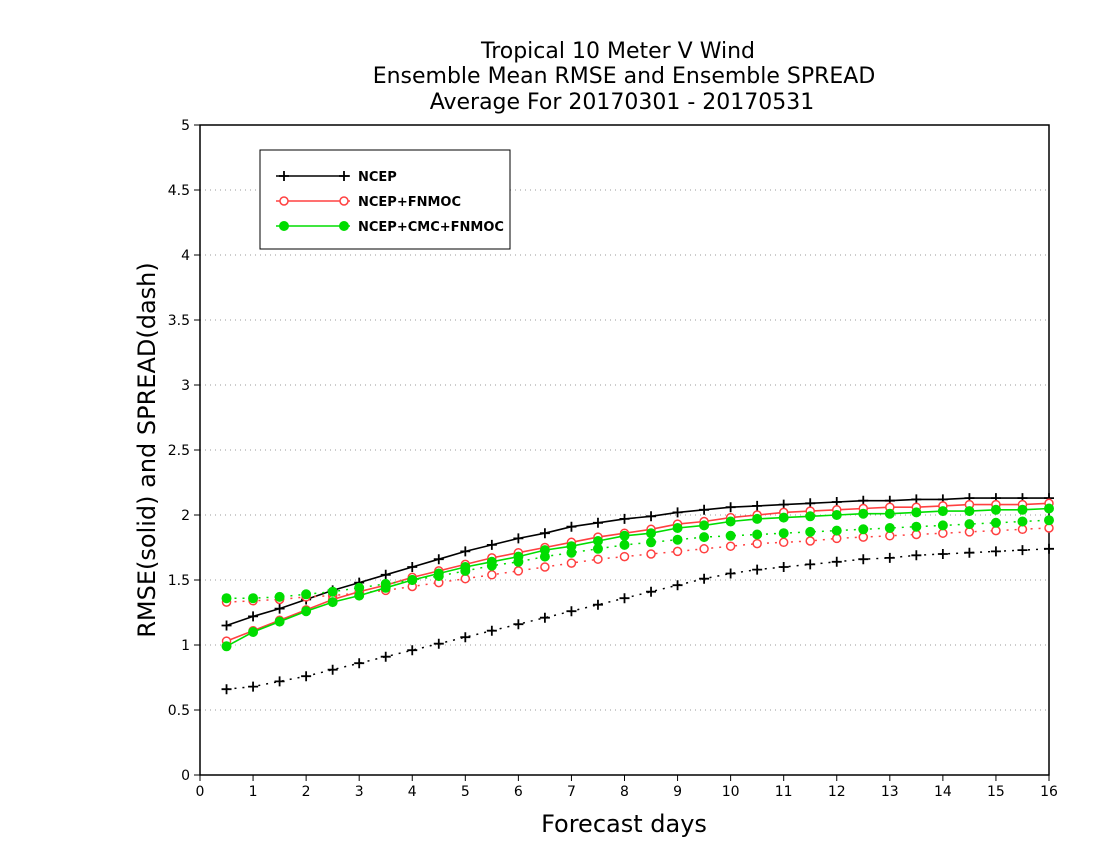  Describe the element at coordinates (185, 126) in the screenshot. I see `y-tick-label: 5` at that location.